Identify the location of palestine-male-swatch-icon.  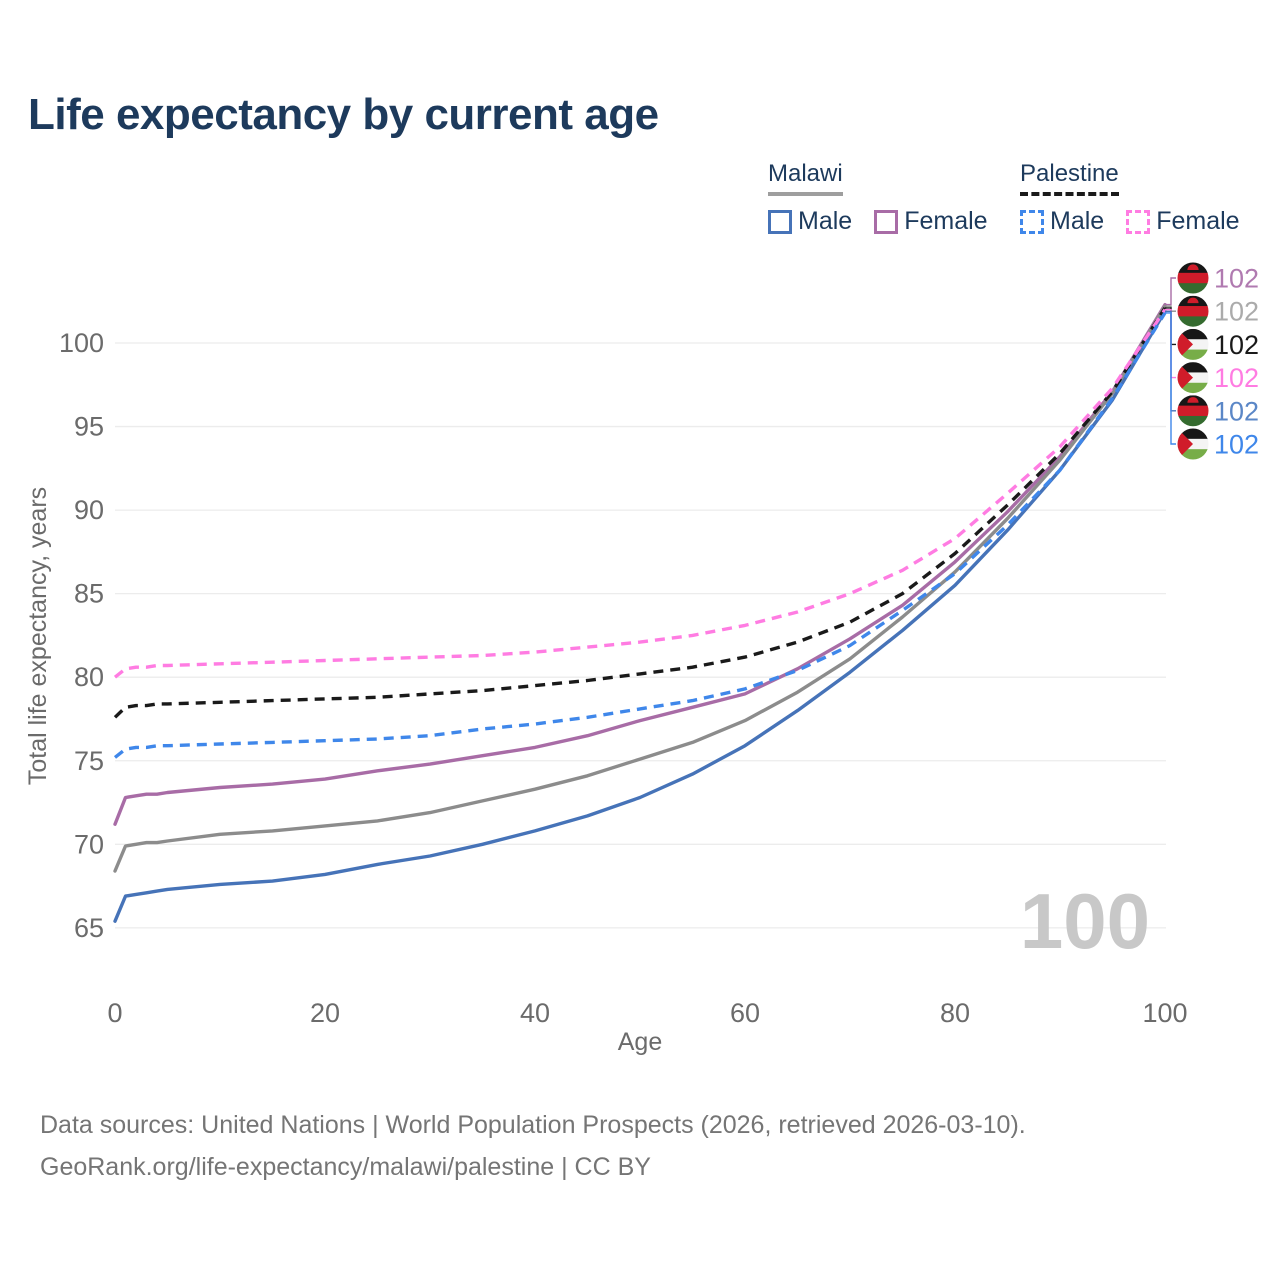
(1032, 221).